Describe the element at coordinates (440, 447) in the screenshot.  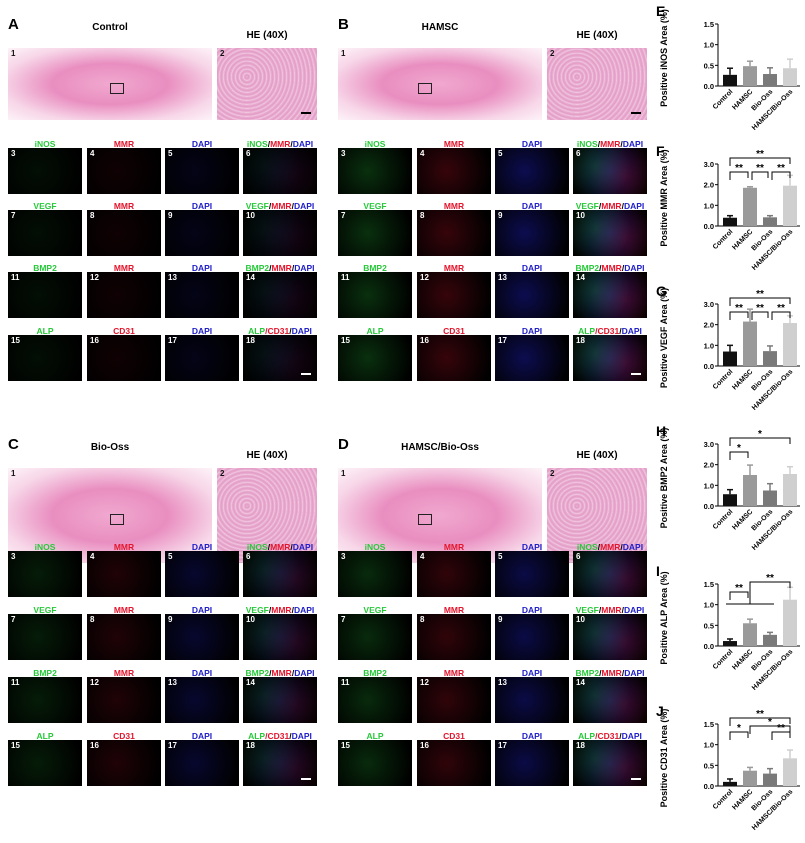
I see `group-title: HAMSC/Bio-Oss` at that location.